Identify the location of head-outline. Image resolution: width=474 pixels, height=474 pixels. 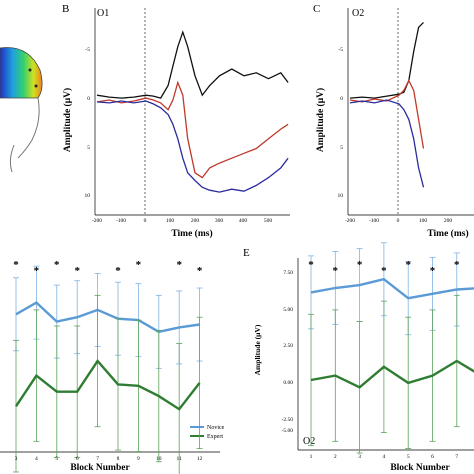
(28, 128).